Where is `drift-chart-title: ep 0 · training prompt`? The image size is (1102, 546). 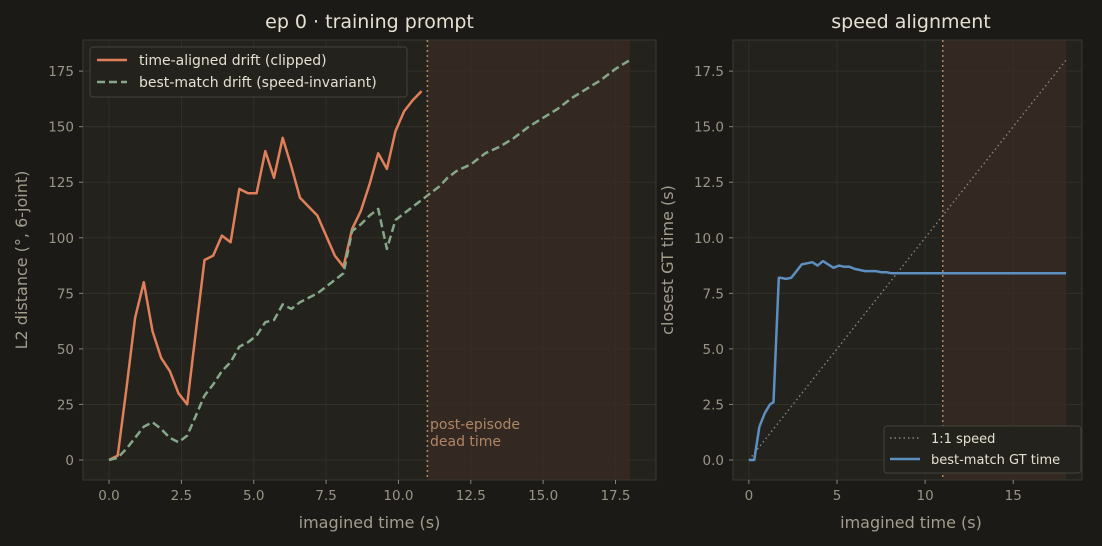 drift-chart-title: ep 0 · training prompt is located at coordinates (369, 22).